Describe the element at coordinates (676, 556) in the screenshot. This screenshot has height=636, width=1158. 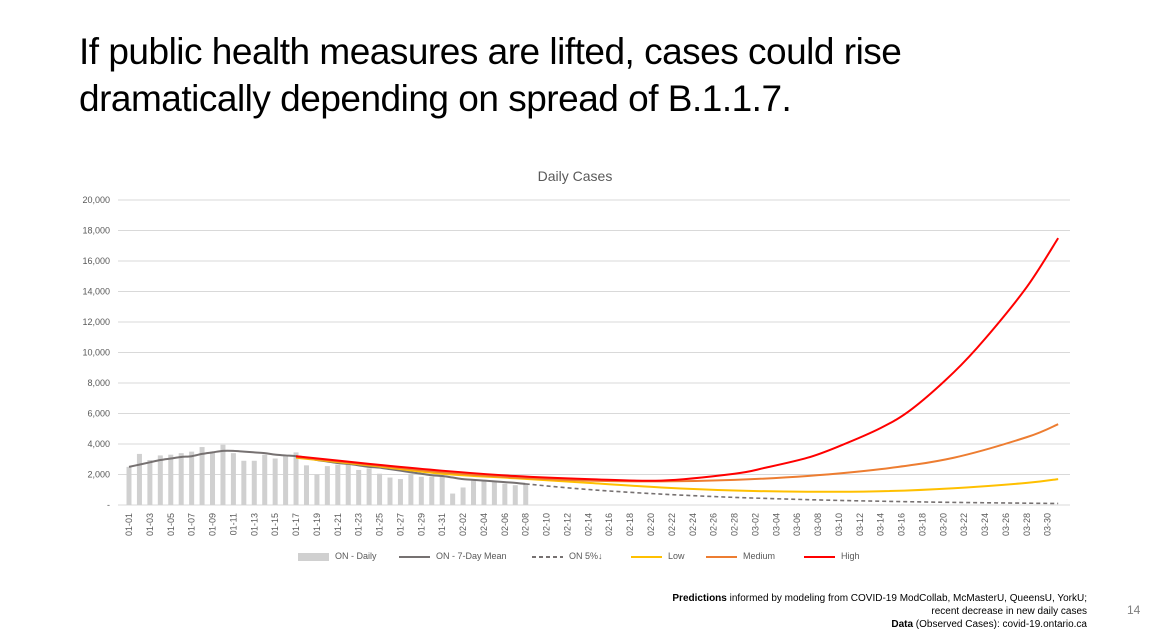
I see `legend-label-low: Low` at that location.